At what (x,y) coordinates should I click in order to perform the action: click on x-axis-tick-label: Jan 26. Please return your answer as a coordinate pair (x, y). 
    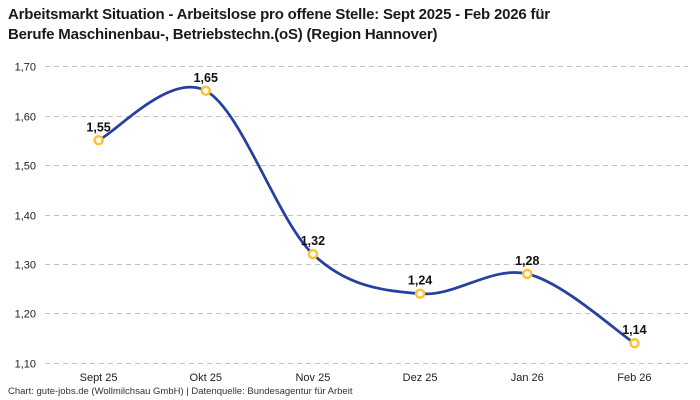
    Looking at the image, I should click on (527, 378).